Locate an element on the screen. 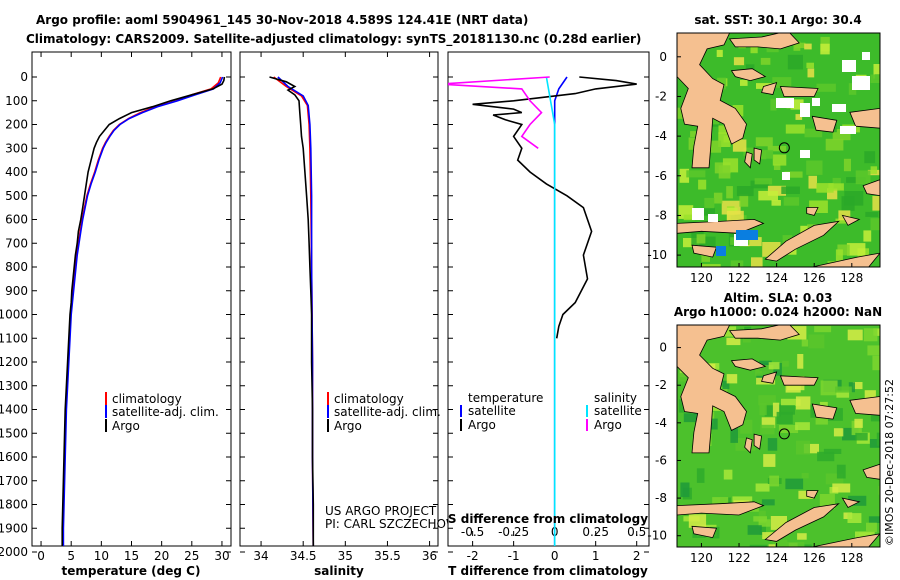 The height and width of the screenshot is (580, 900). map-x-tick-label: 124 is located at coordinates (776, 278).